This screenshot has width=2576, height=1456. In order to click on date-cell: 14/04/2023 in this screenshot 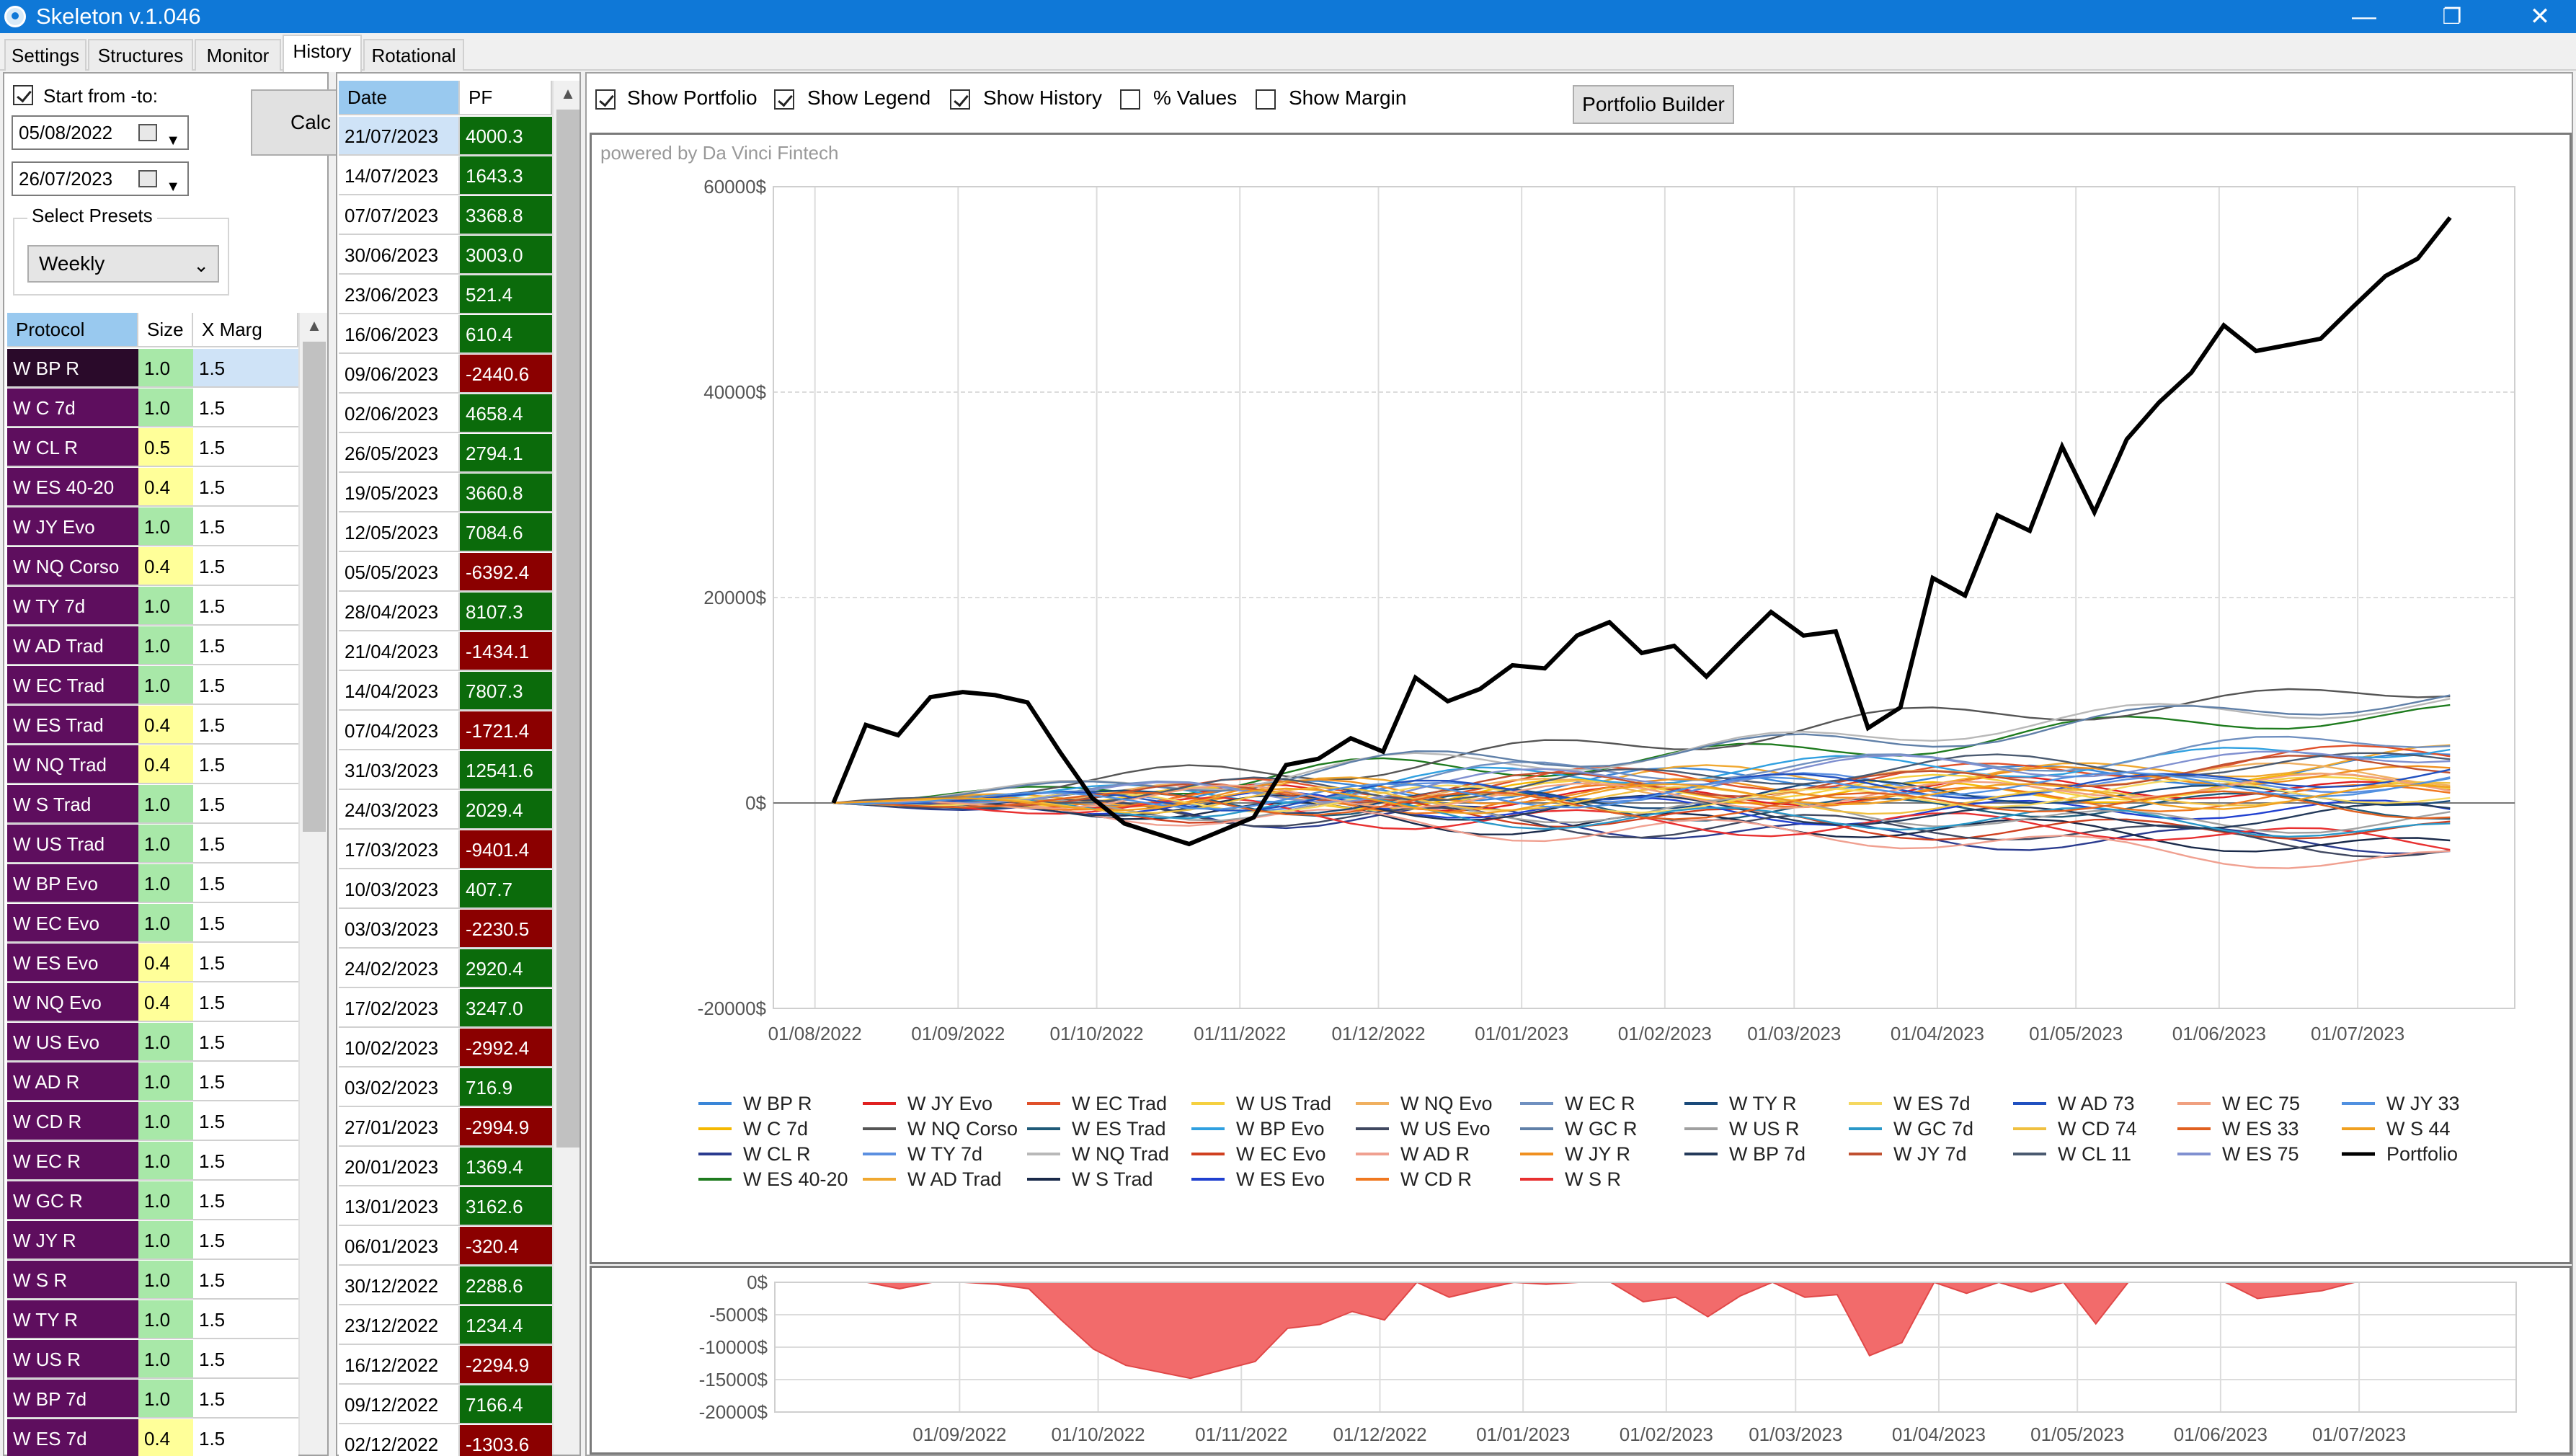, I will do `click(399, 691)`.